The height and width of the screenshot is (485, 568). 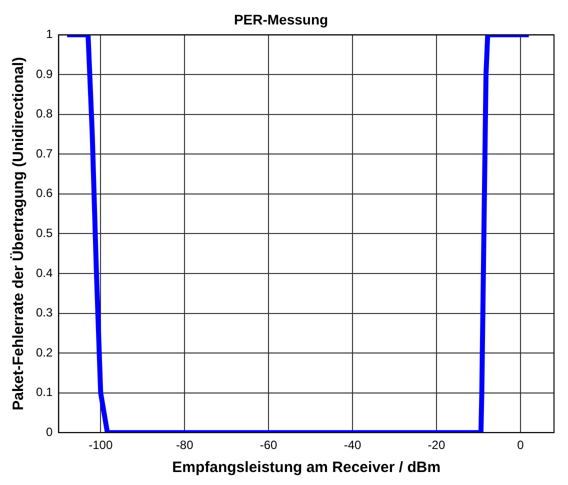 I want to click on y-tick-label: 0.2, so click(x=44, y=352).